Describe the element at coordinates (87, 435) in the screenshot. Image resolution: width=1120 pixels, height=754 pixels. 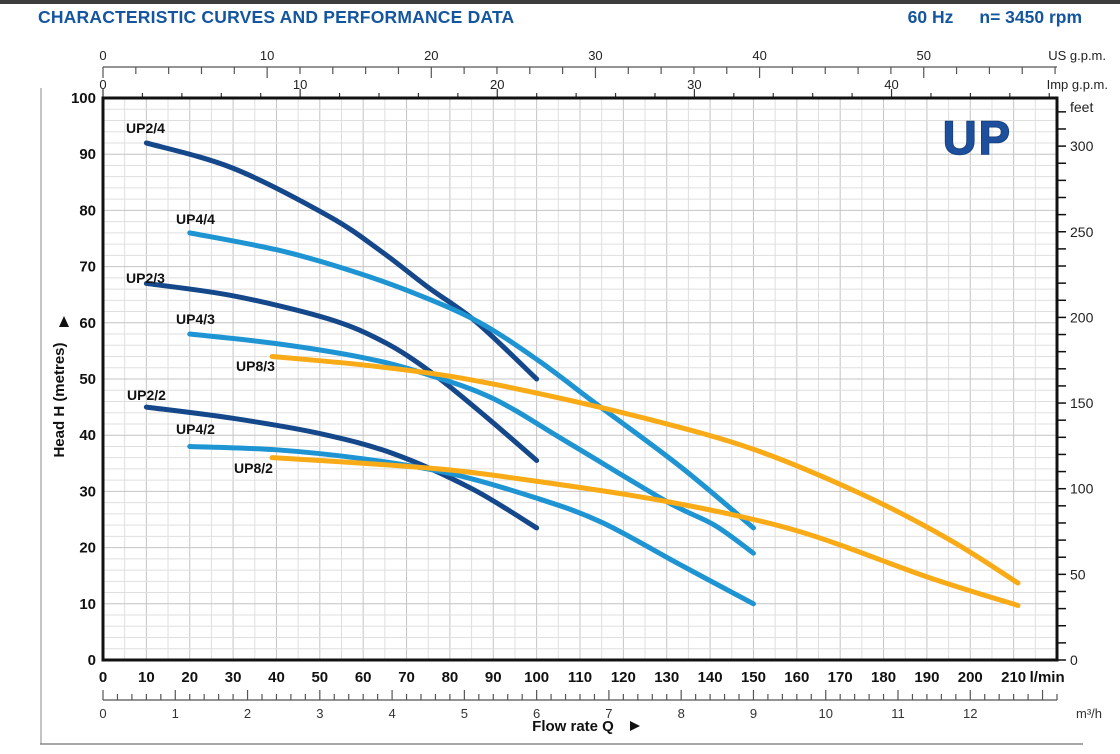
I see `head-tick-label: 40` at that location.